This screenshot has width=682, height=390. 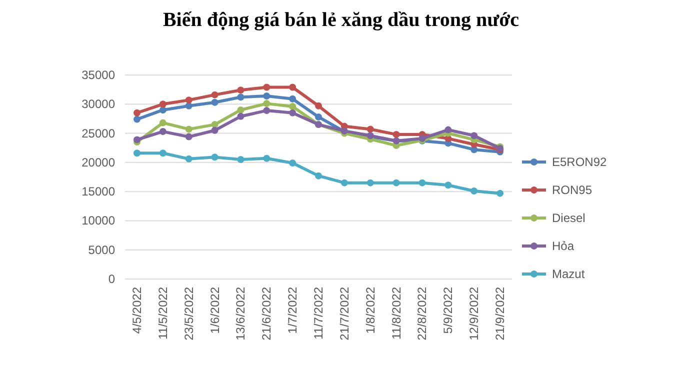 What do you see at coordinates (344, 313) in the screenshot?
I see `x-tick-label: 21/7/2022` at bounding box center [344, 313].